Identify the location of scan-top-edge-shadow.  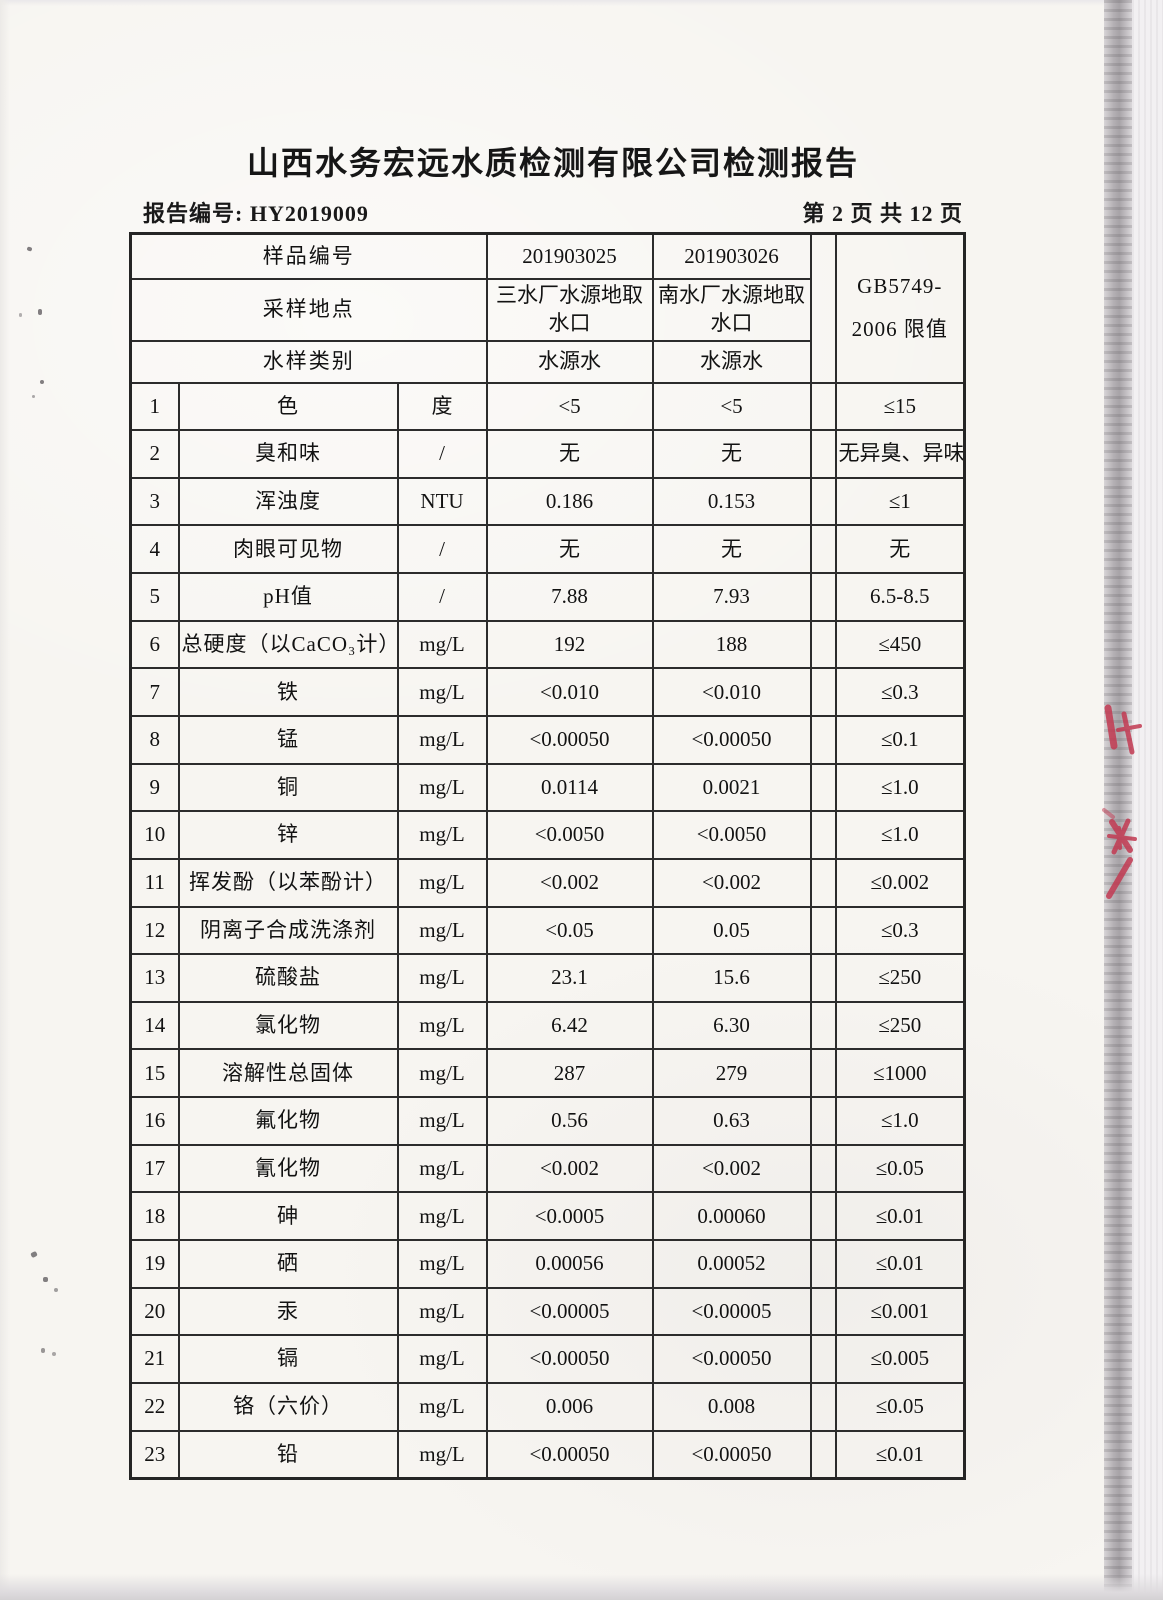
(581, 3).